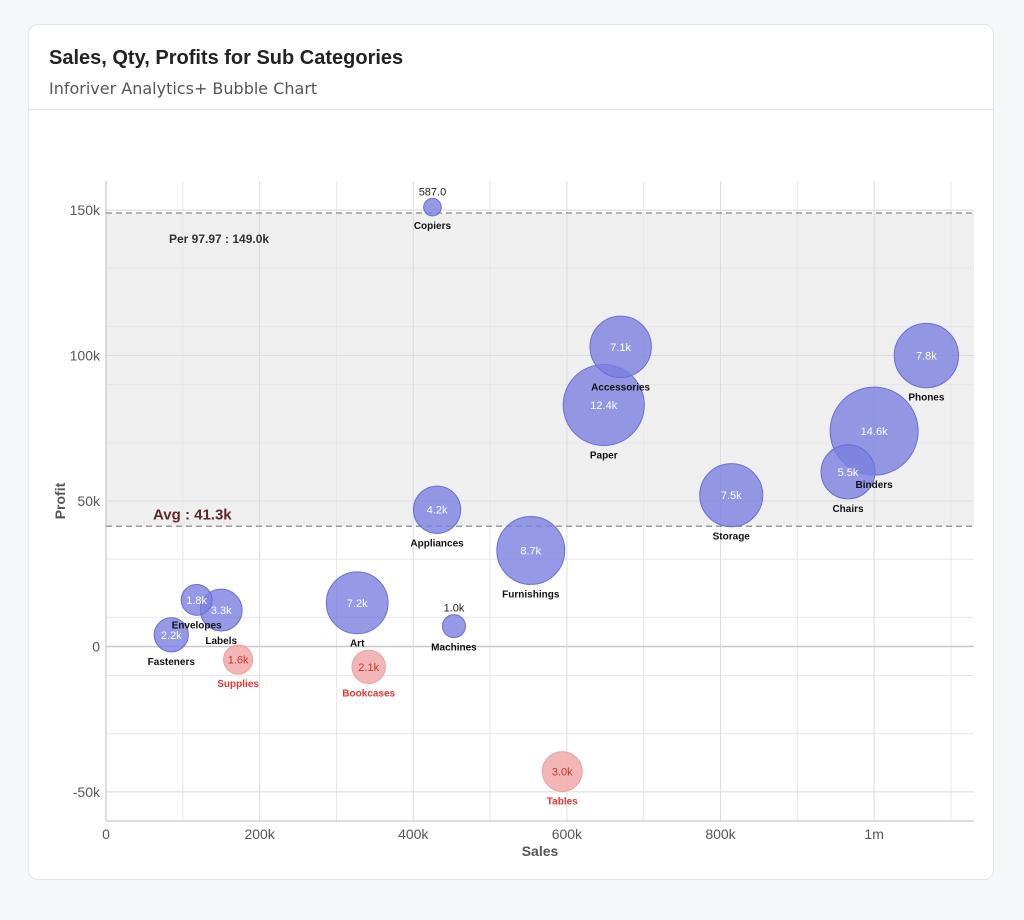  I want to click on bubble-value-label: 8.7k, so click(530, 551).